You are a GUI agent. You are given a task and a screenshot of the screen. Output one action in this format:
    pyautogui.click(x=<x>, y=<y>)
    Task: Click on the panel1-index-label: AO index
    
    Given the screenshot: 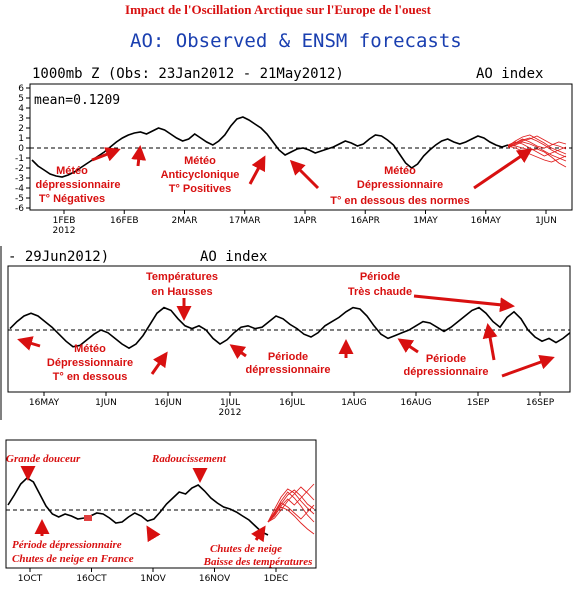 What is the action you would take?
    pyautogui.click(x=510, y=74)
    